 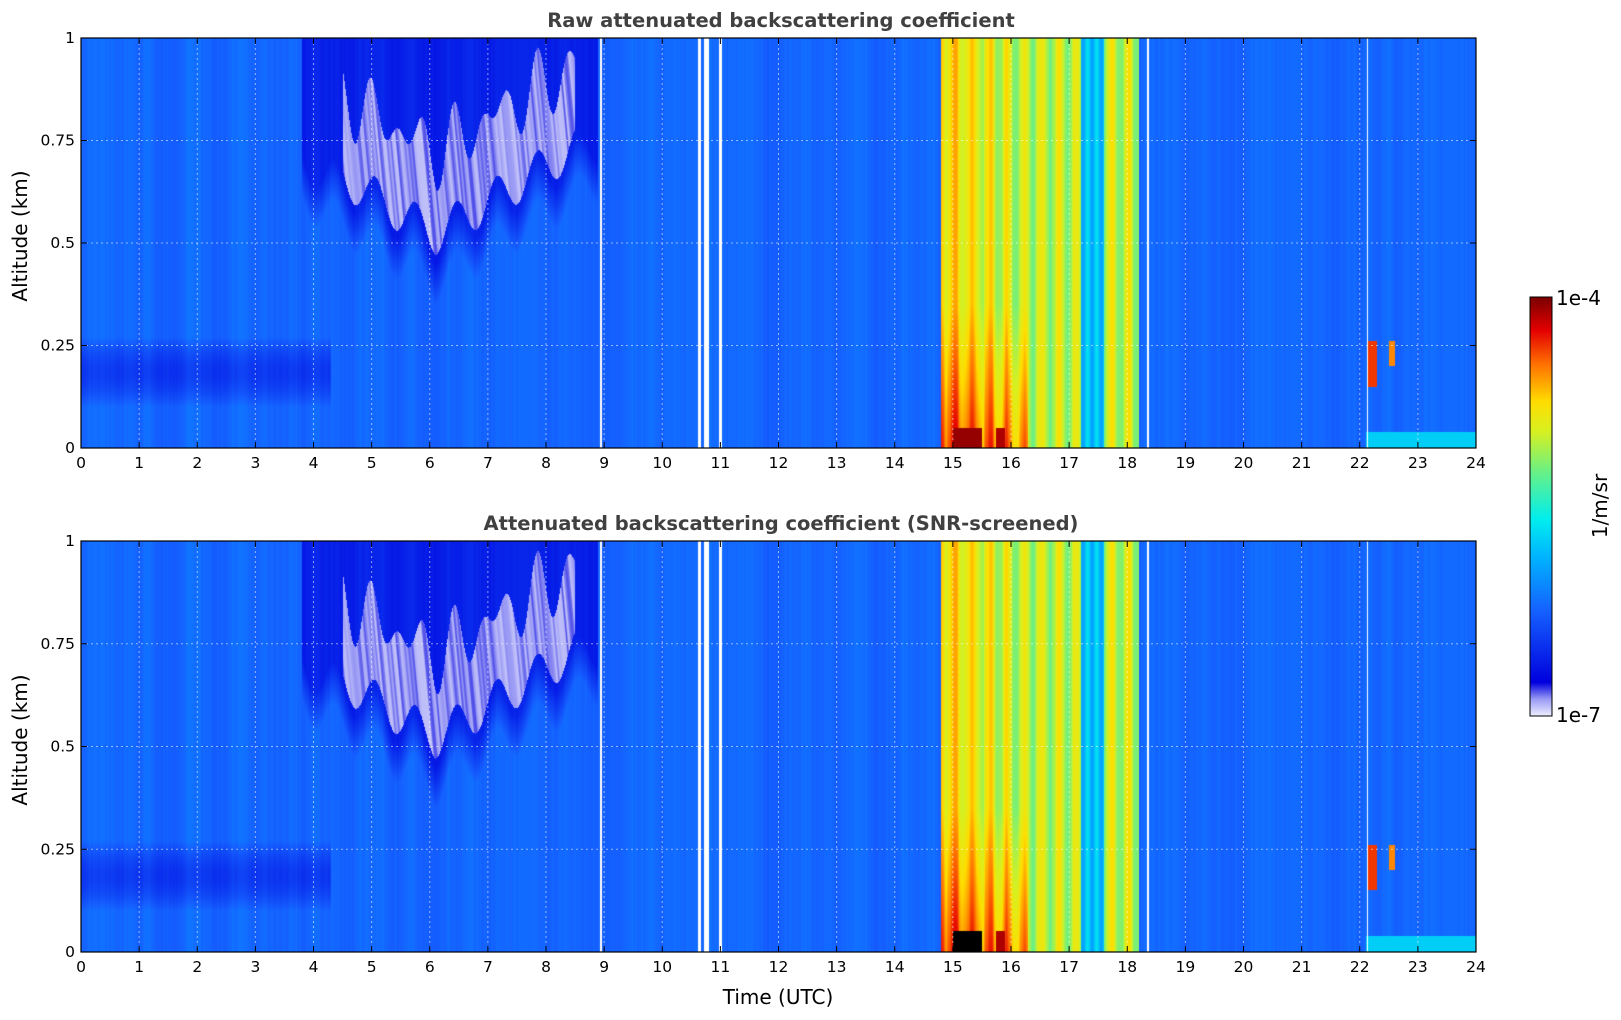 I want to click on colorbar-min-label: 1e-7, so click(x=1578, y=715).